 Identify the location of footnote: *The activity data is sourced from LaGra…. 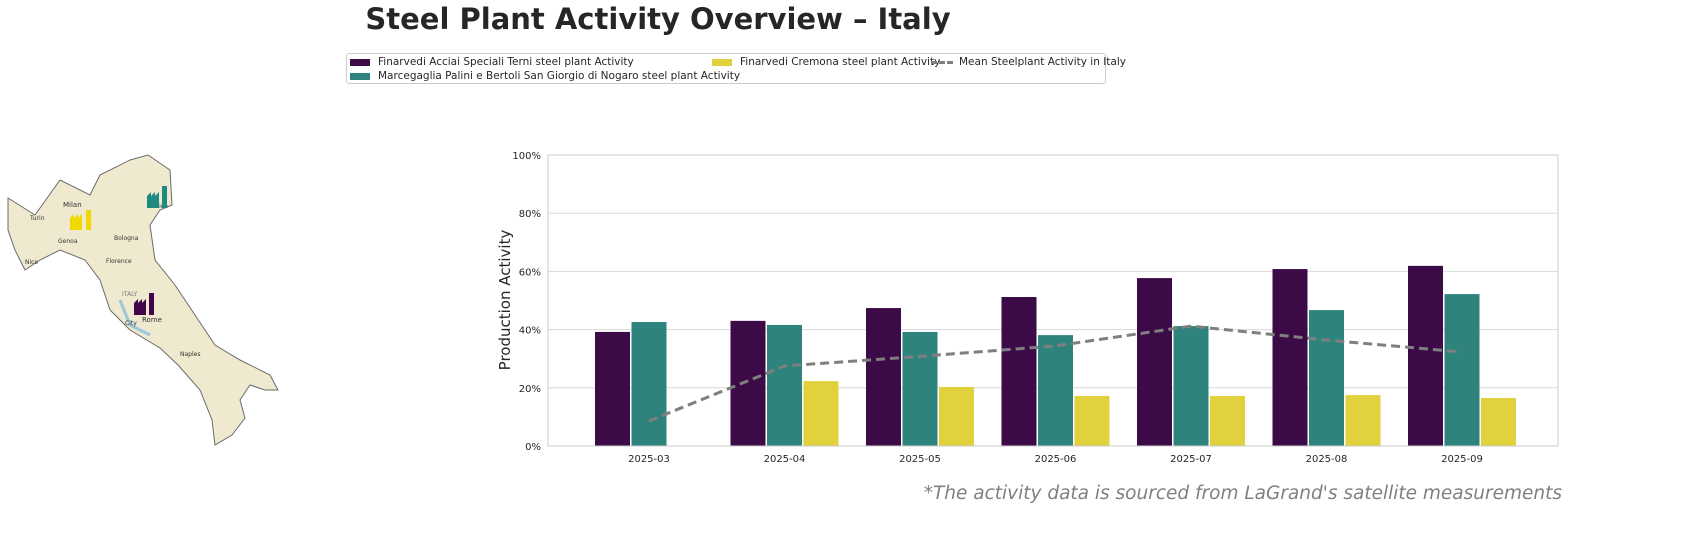
(1242, 493).